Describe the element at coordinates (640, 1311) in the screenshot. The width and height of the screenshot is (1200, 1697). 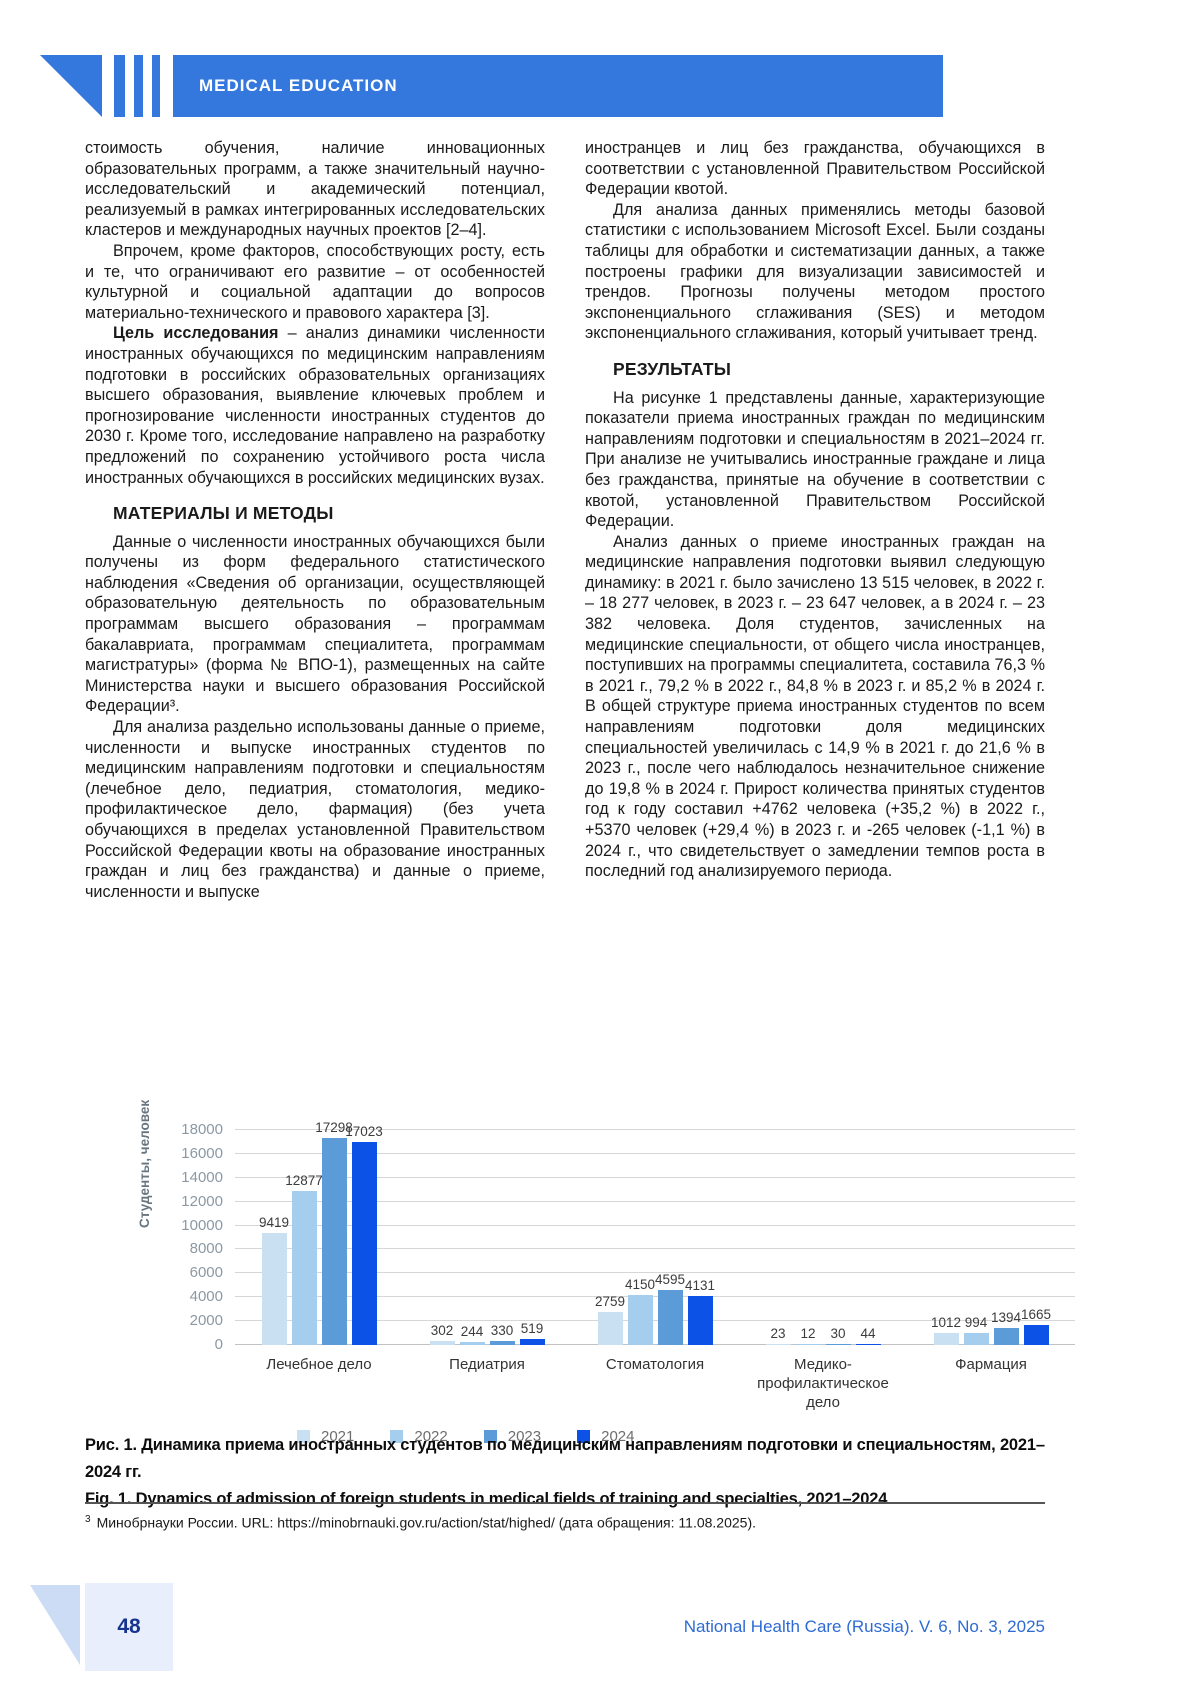
I see `bar-2022: 4150` at that location.